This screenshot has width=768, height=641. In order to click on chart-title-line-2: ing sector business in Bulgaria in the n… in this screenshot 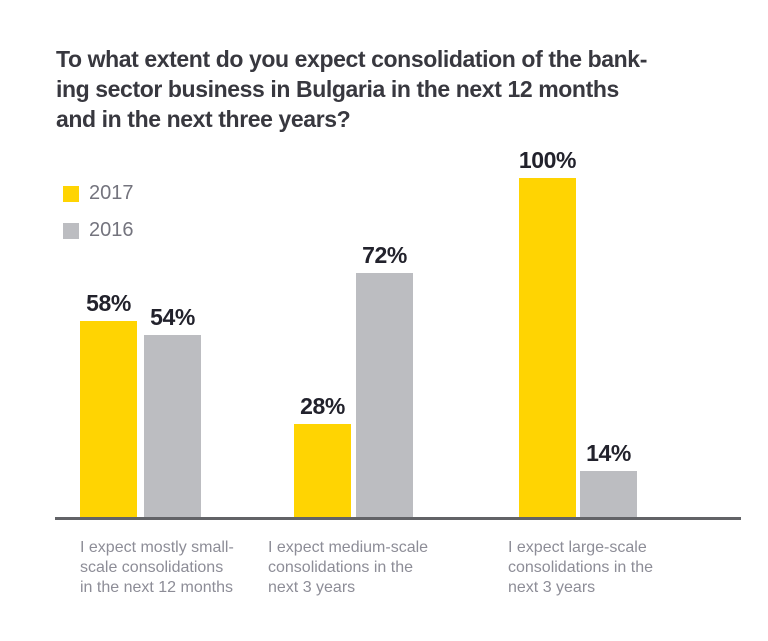, I will do `click(337, 89)`.